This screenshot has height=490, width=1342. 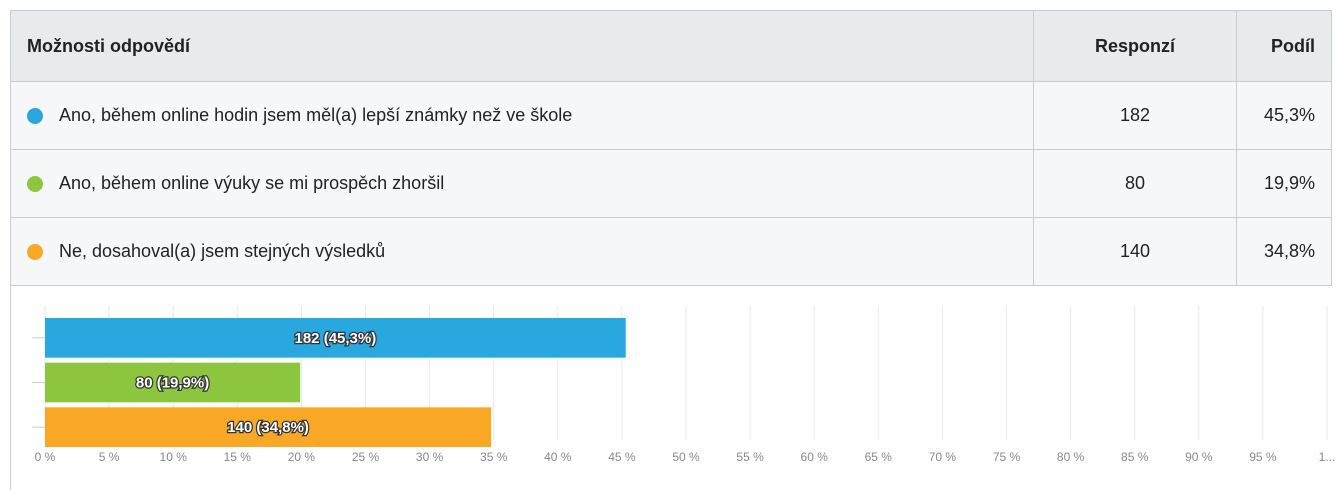 What do you see at coordinates (522, 251) in the screenshot?
I see `answer-cell: Ne, dosahoval(a) jsem stejných výsledků` at bounding box center [522, 251].